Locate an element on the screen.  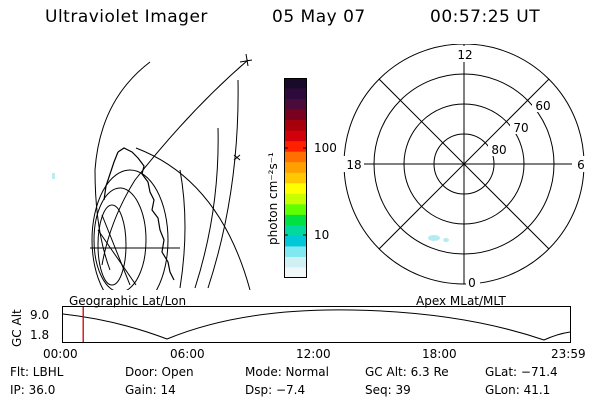
info-filter: Flt: LBHL is located at coordinates (37, 372).